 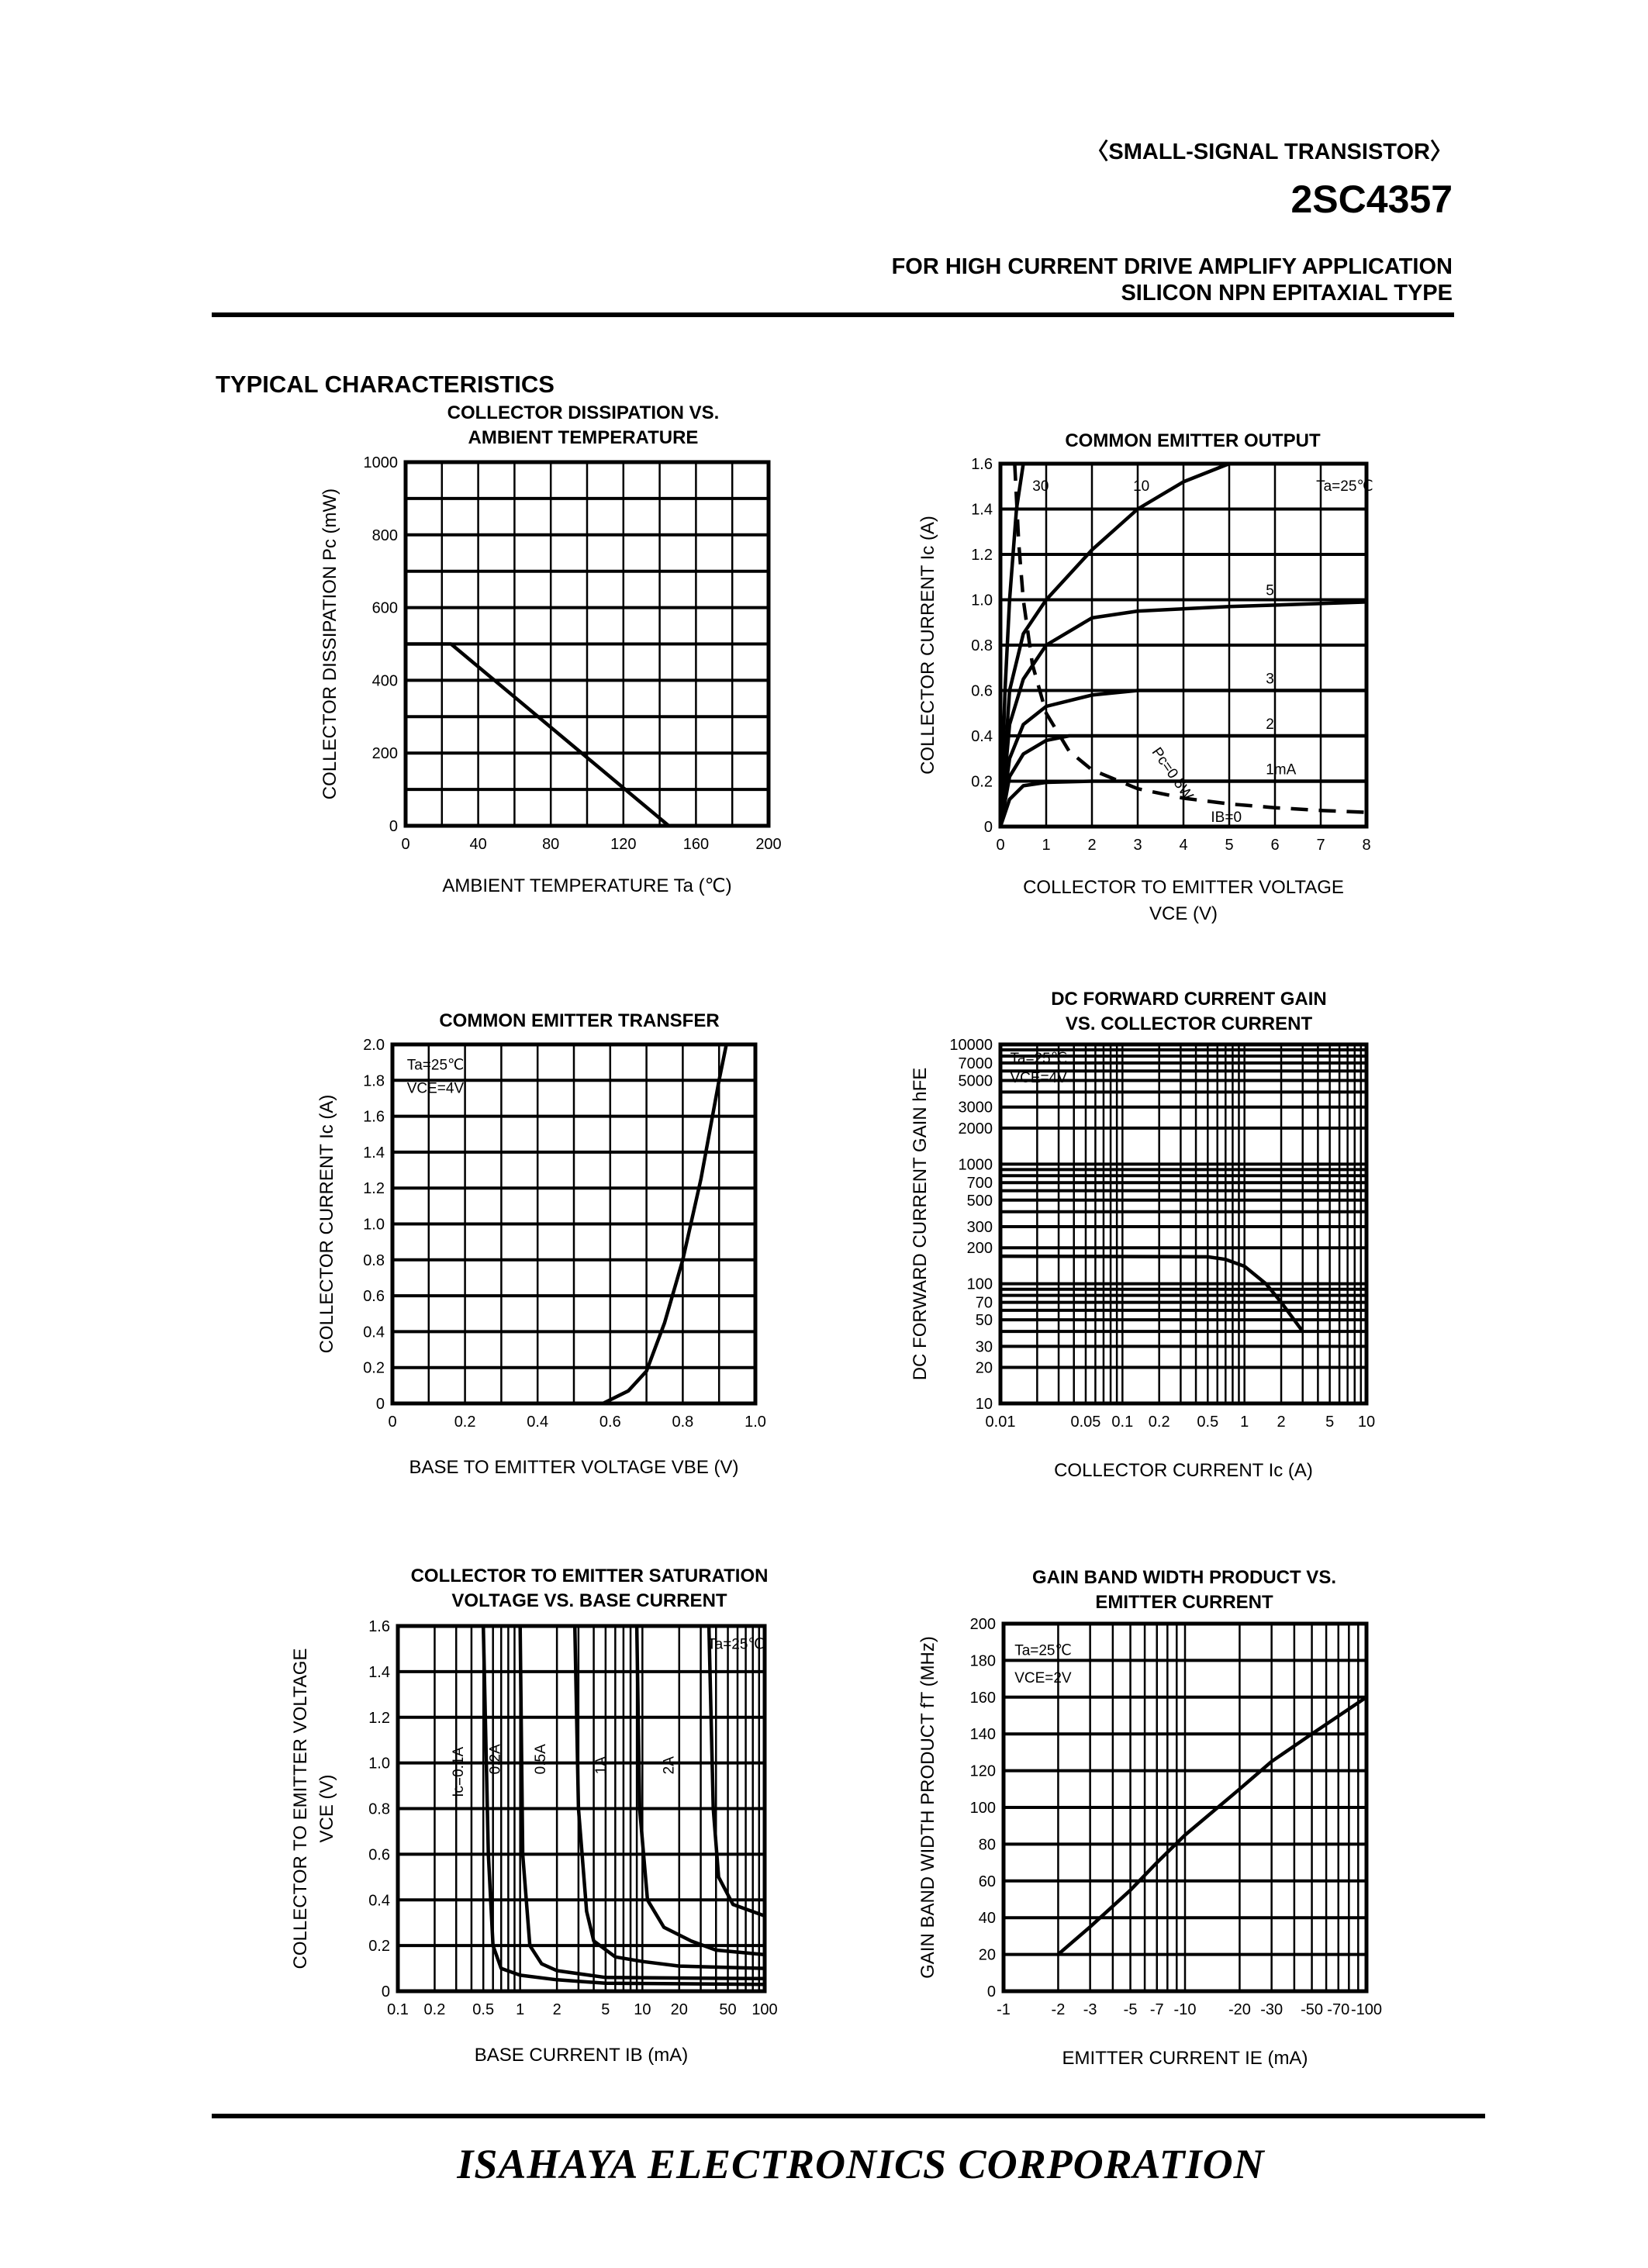 I want to click on x-axis-label: VCE (V), so click(x=1183, y=913).